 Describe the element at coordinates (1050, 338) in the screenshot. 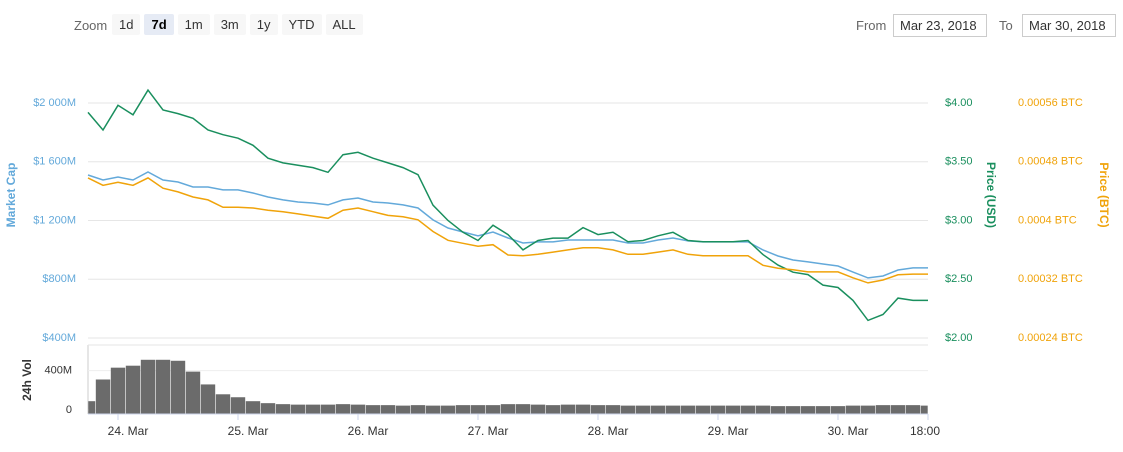

I see `y3-tick-label: 0.00024 BTC` at that location.